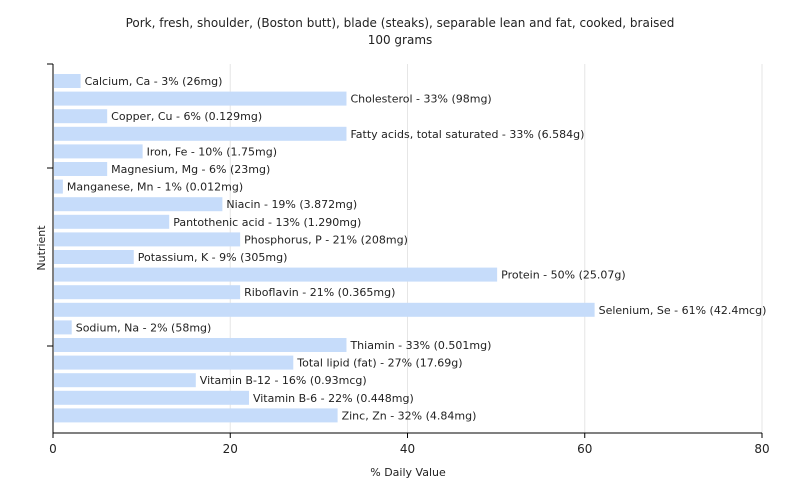 The width and height of the screenshot is (800, 500). What do you see at coordinates (683, 310) in the screenshot?
I see `bar-label: Selenium, Se - 61% (42.4mcg)` at bounding box center [683, 310].